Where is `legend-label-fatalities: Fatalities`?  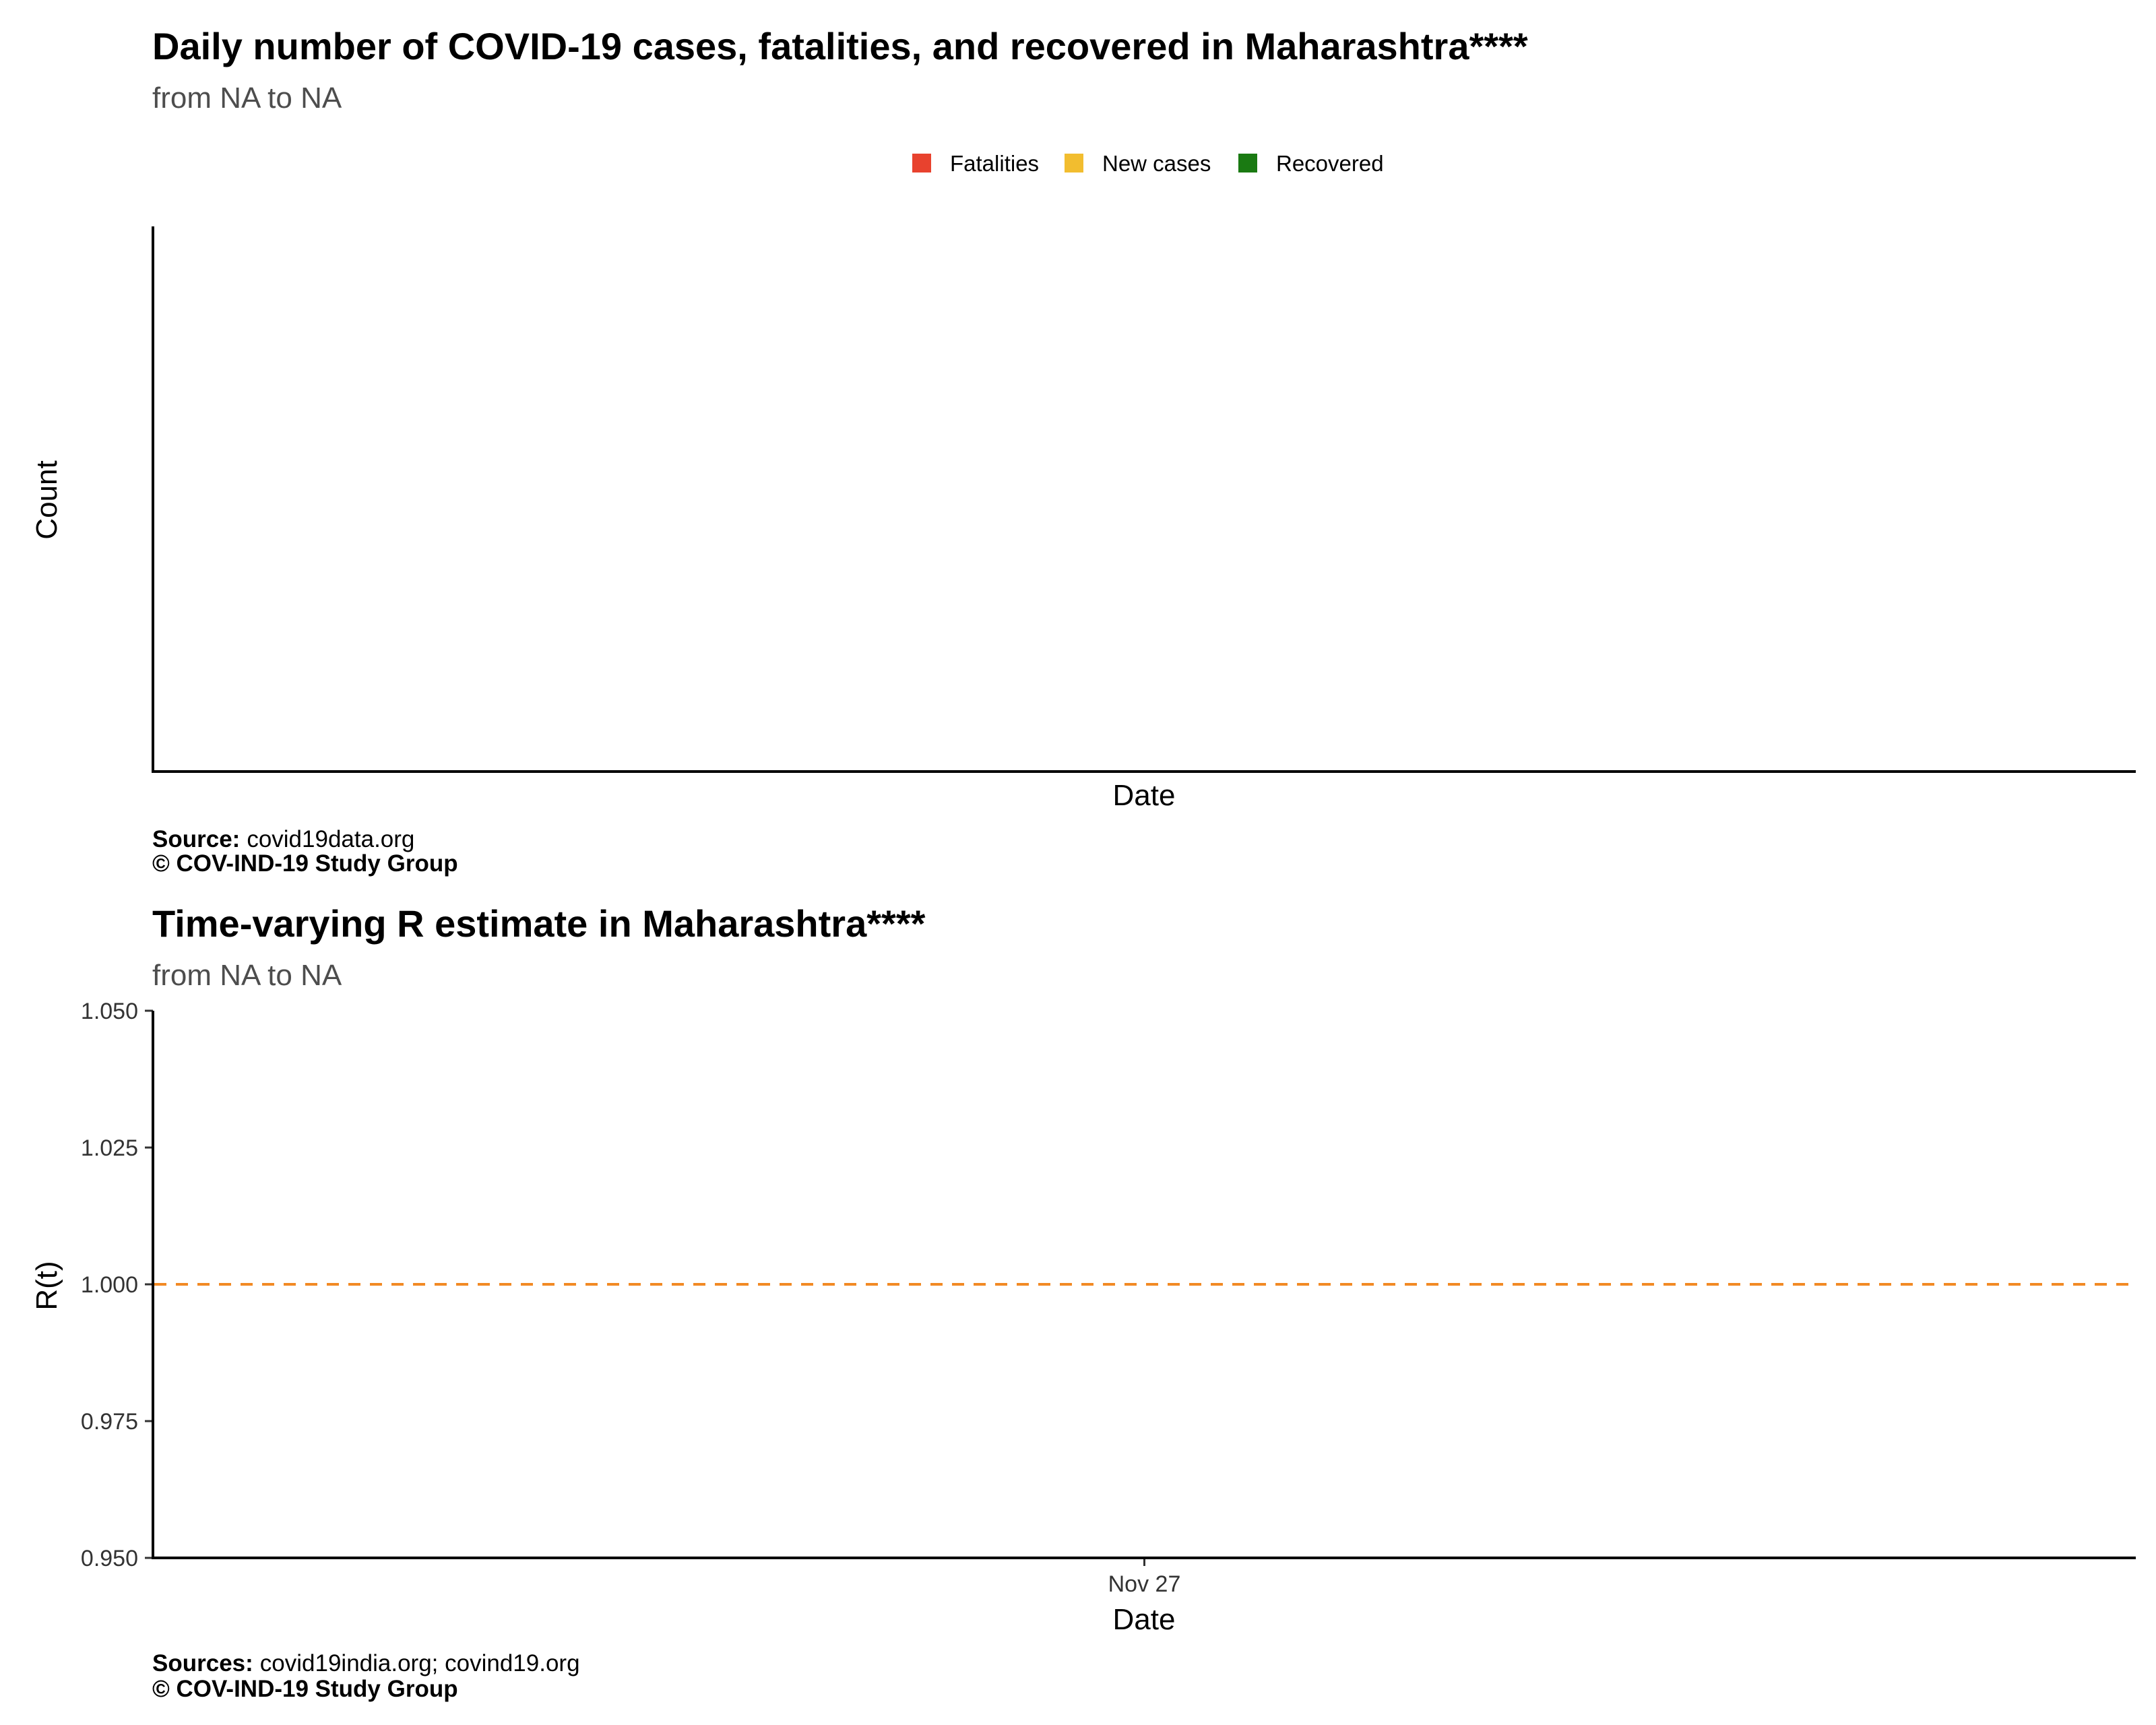
legend-label-fatalities: Fatalities is located at coordinates (994, 163).